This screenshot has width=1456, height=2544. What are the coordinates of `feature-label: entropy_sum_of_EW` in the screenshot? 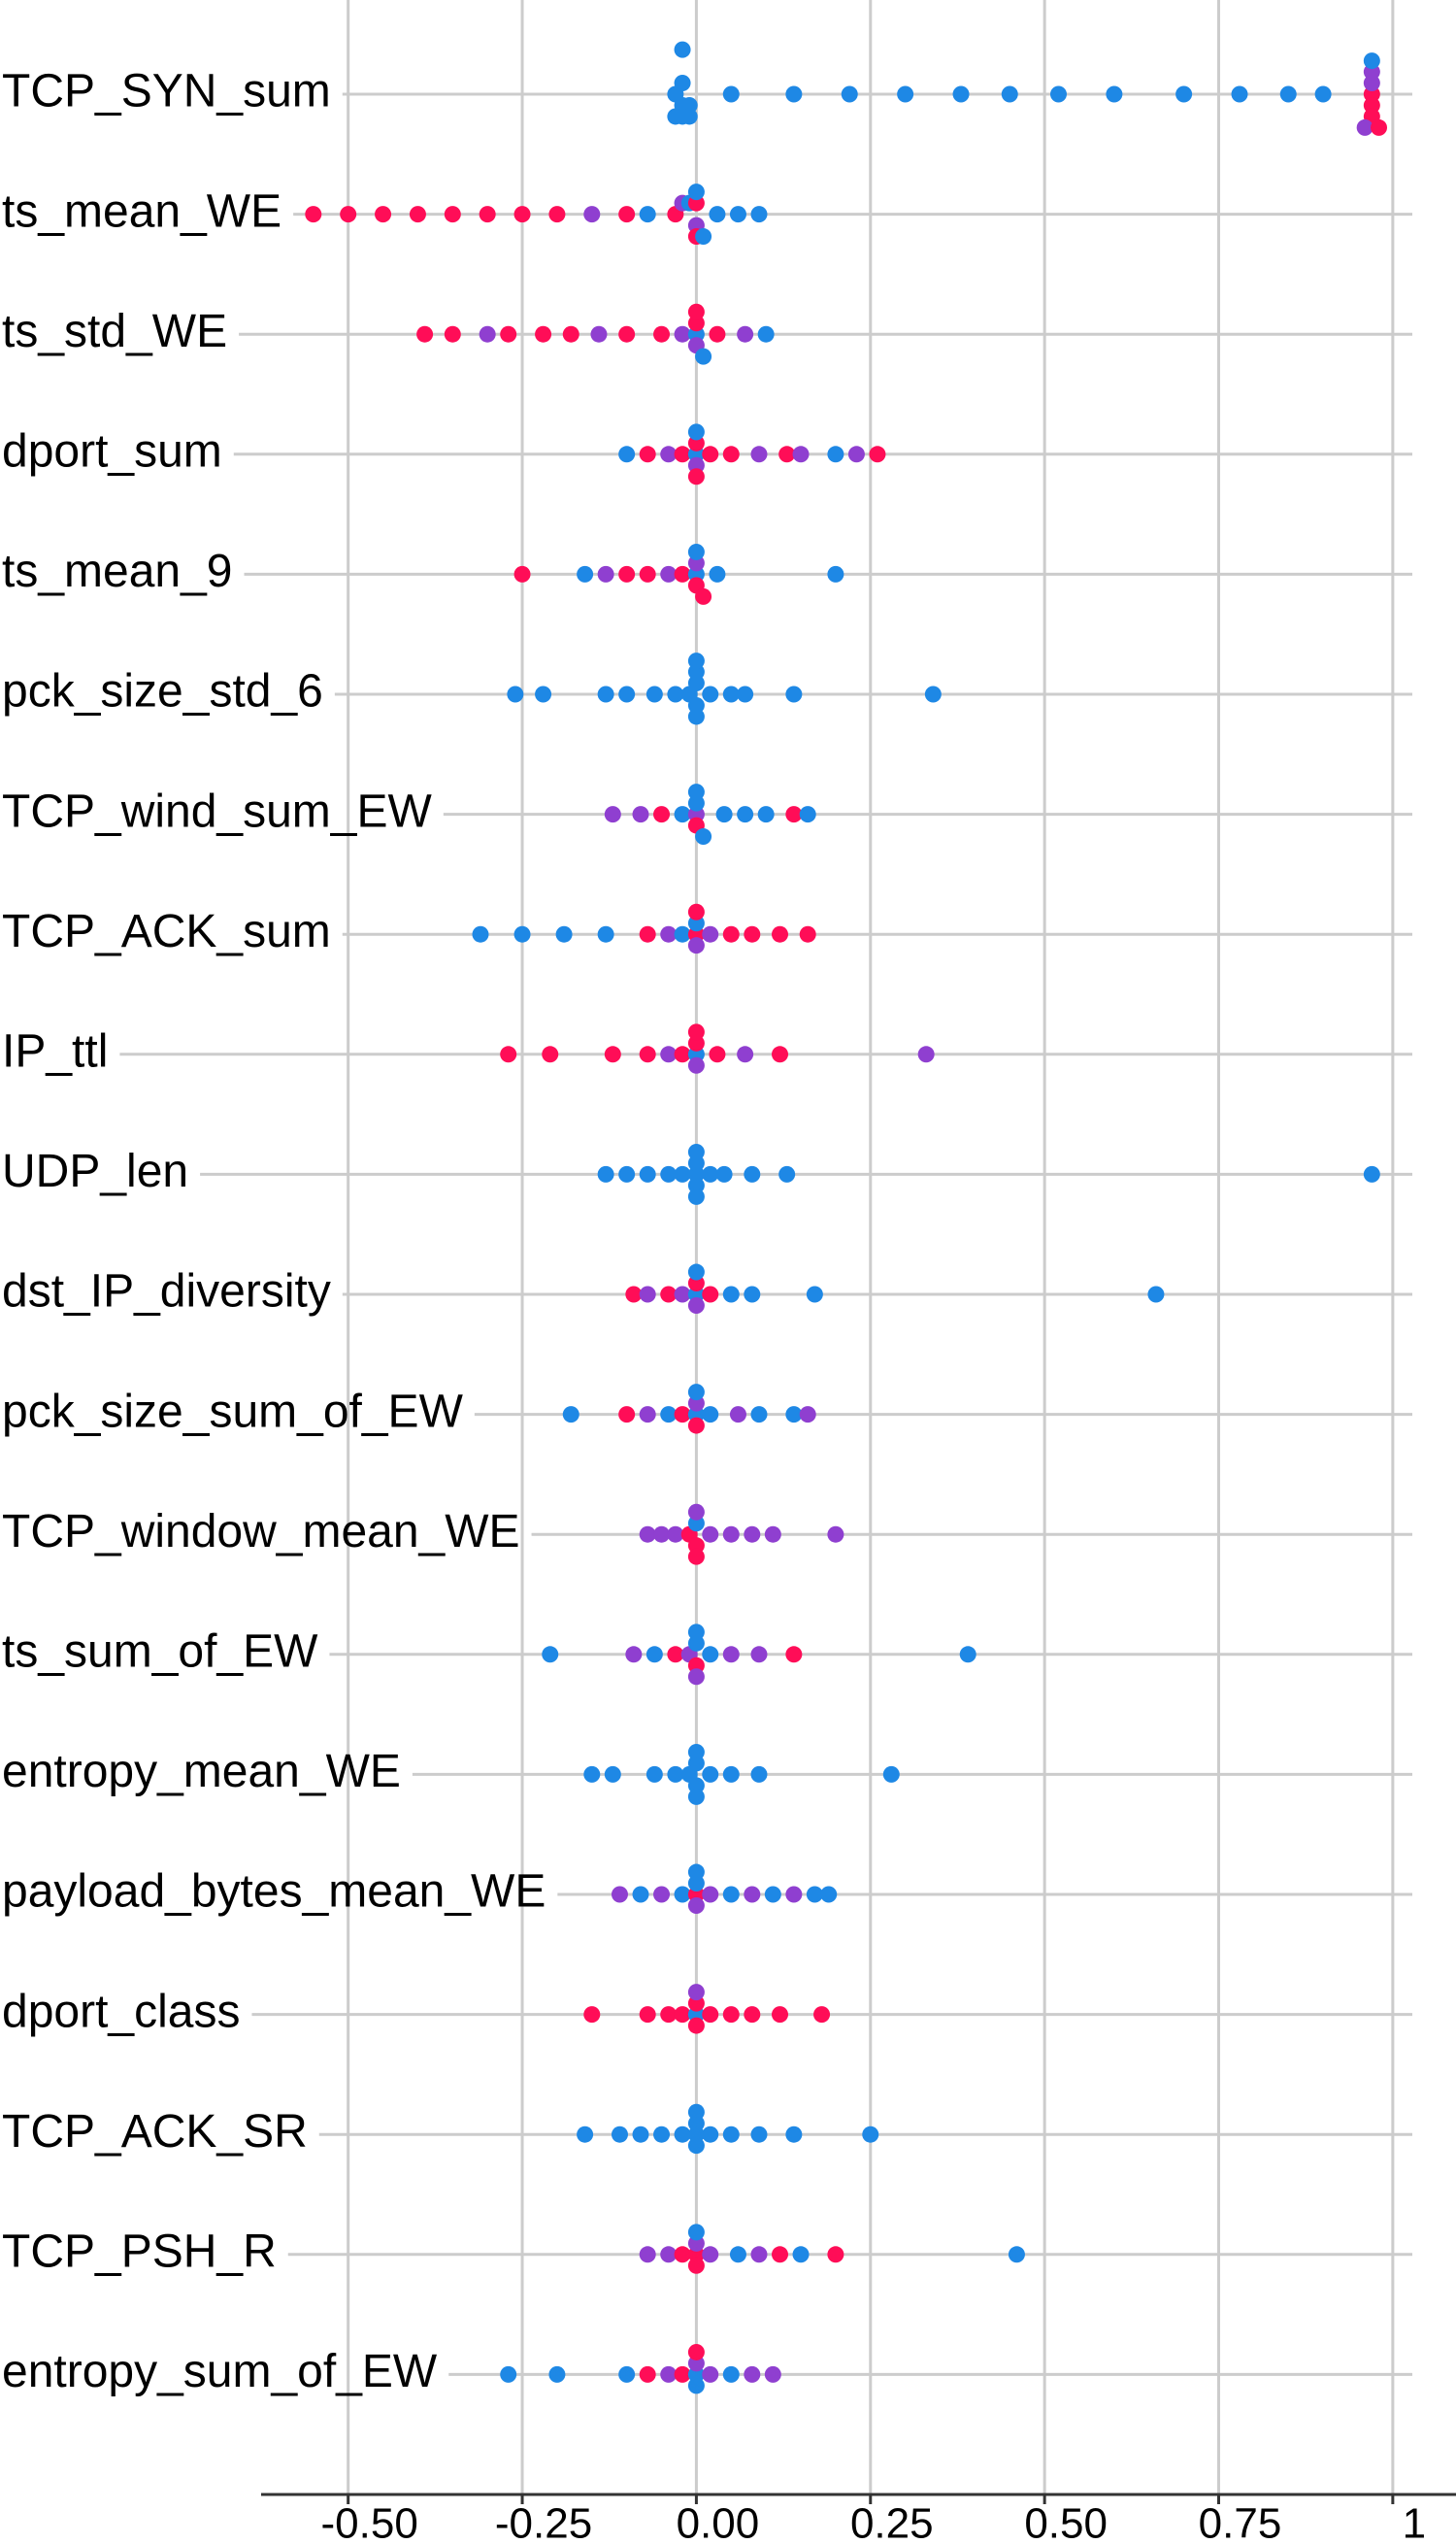 It's located at (220, 2372).